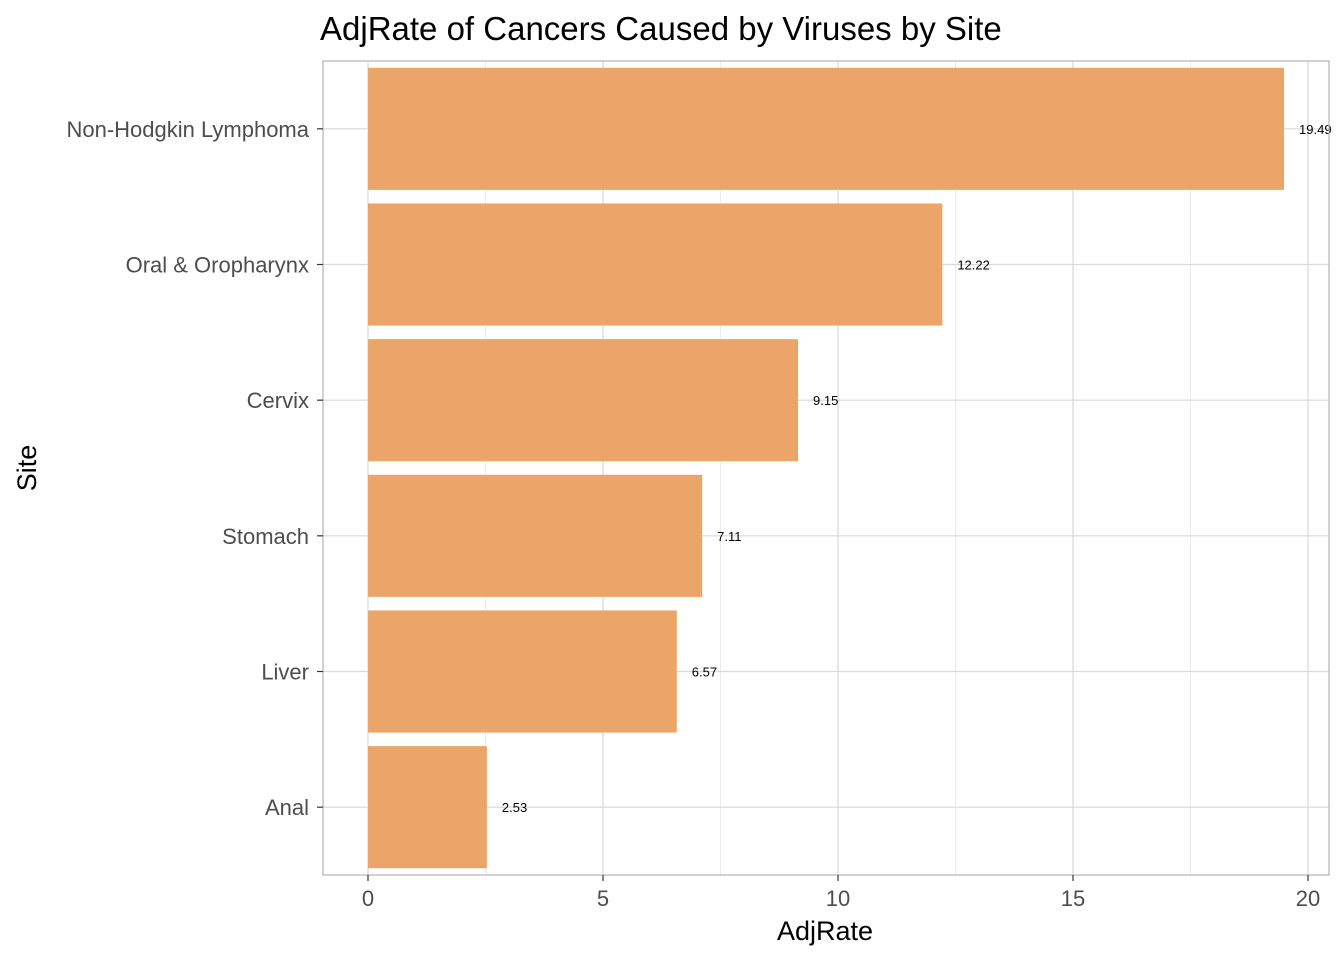 This screenshot has width=1344, height=960. I want to click on data-label: 9.15, so click(825, 400).